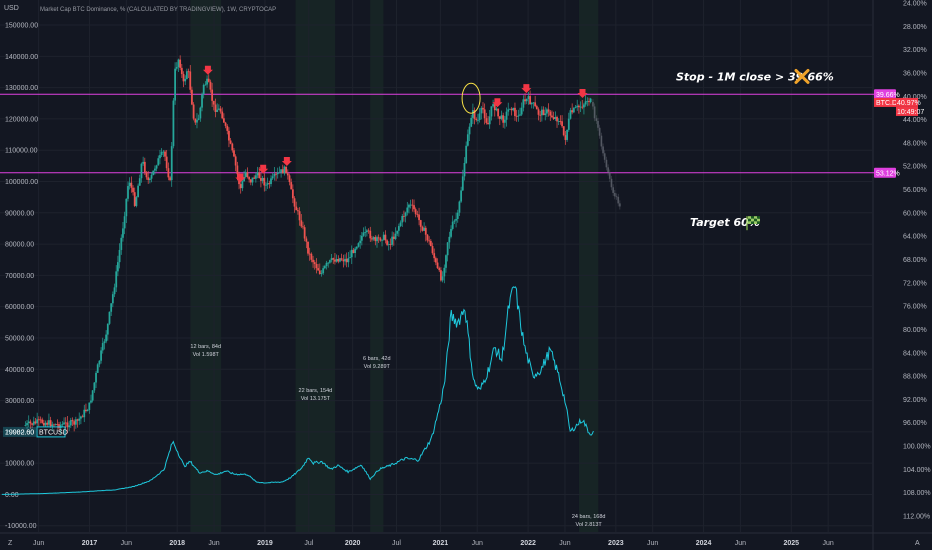  I want to click on range-label-volume: Vol 9.289T, so click(377, 367).